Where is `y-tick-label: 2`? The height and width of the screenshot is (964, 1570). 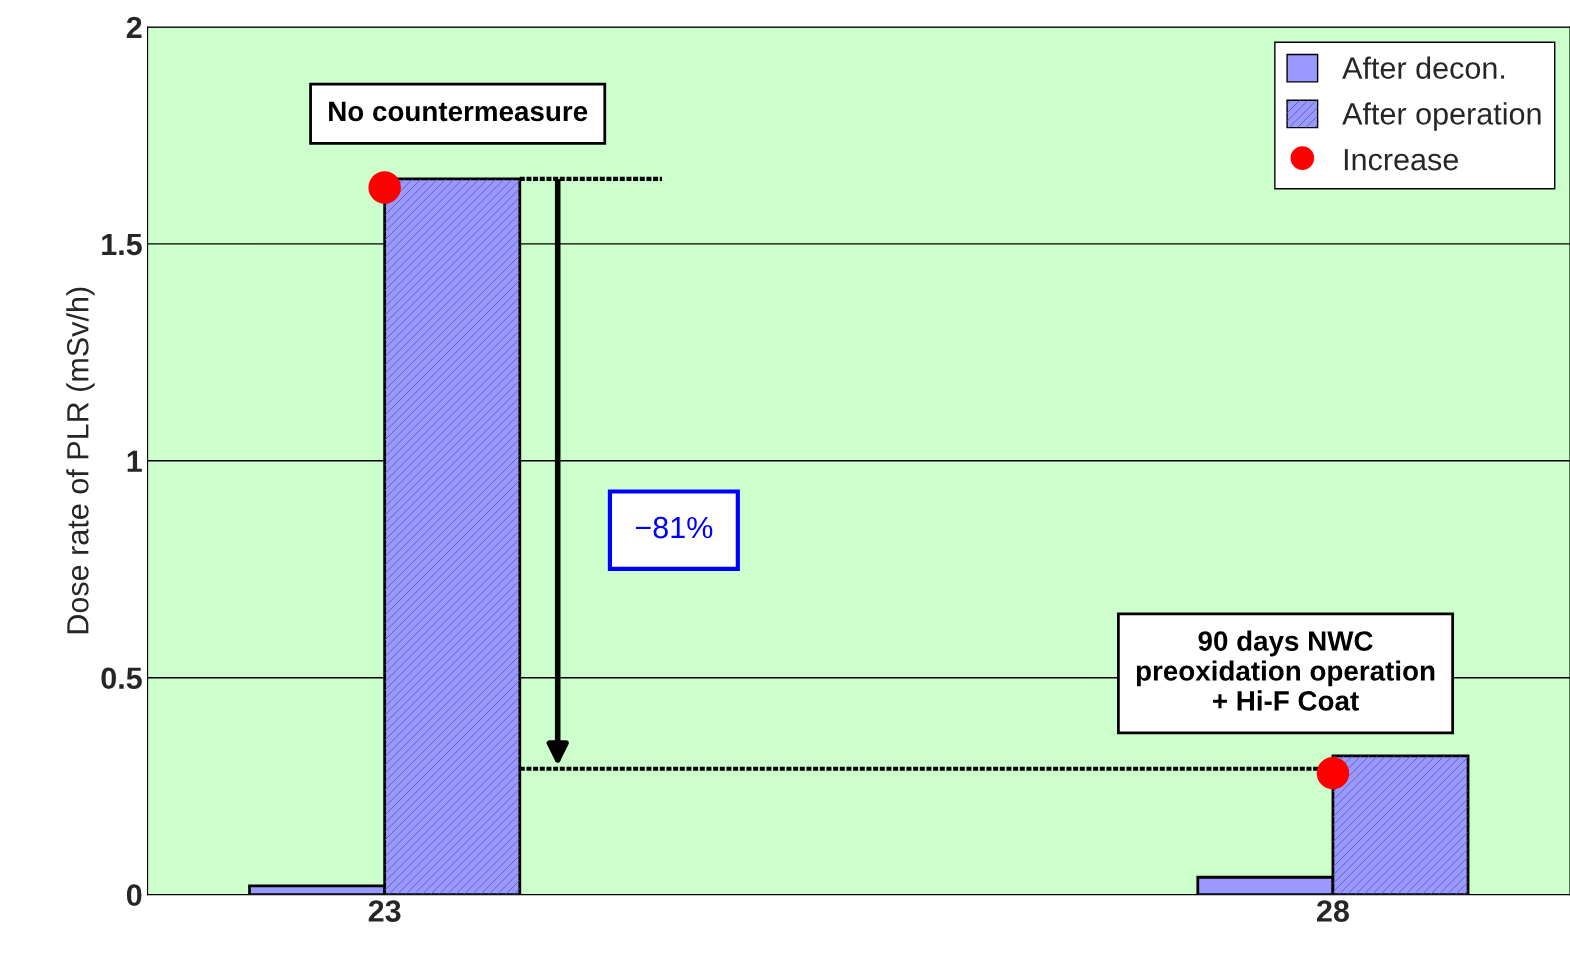 y-tick-label: 2 is located at coordinates (134, 27).